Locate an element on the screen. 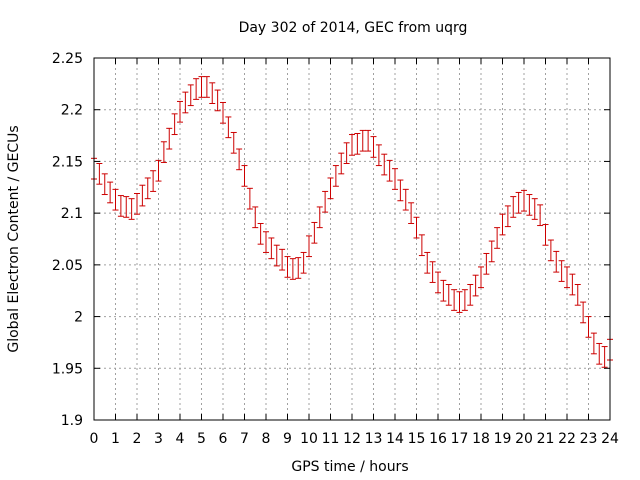 The width and height of the screenshot is (640, 480). x-tick-label: 23 is located at coordinates (589, 439).